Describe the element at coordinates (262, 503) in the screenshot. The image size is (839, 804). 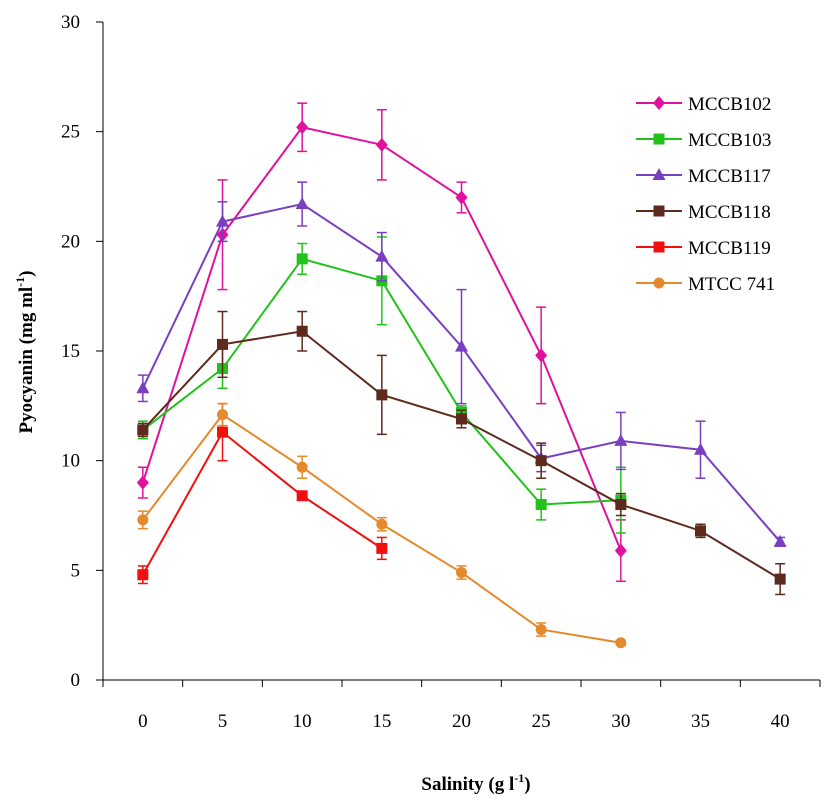
I see `series-line` at that location.